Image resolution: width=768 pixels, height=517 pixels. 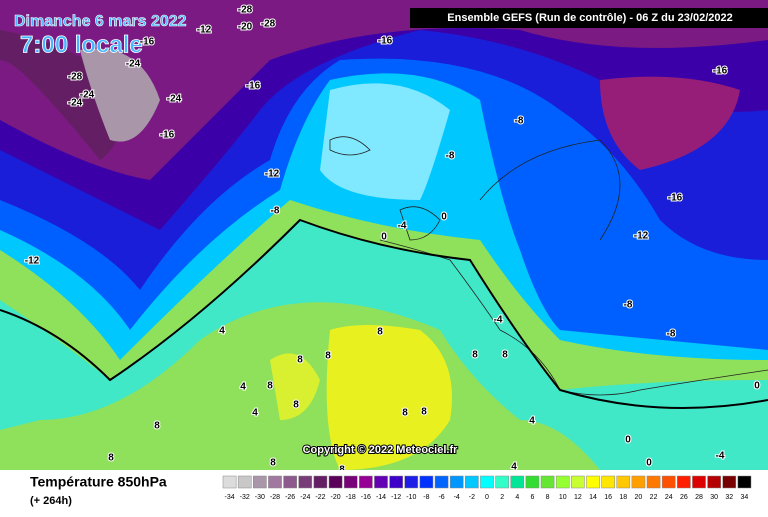 What do you see at coordinates (487, 497) in the screenshot?
I see `scale-label: 0` at bounding box center [487, 497].